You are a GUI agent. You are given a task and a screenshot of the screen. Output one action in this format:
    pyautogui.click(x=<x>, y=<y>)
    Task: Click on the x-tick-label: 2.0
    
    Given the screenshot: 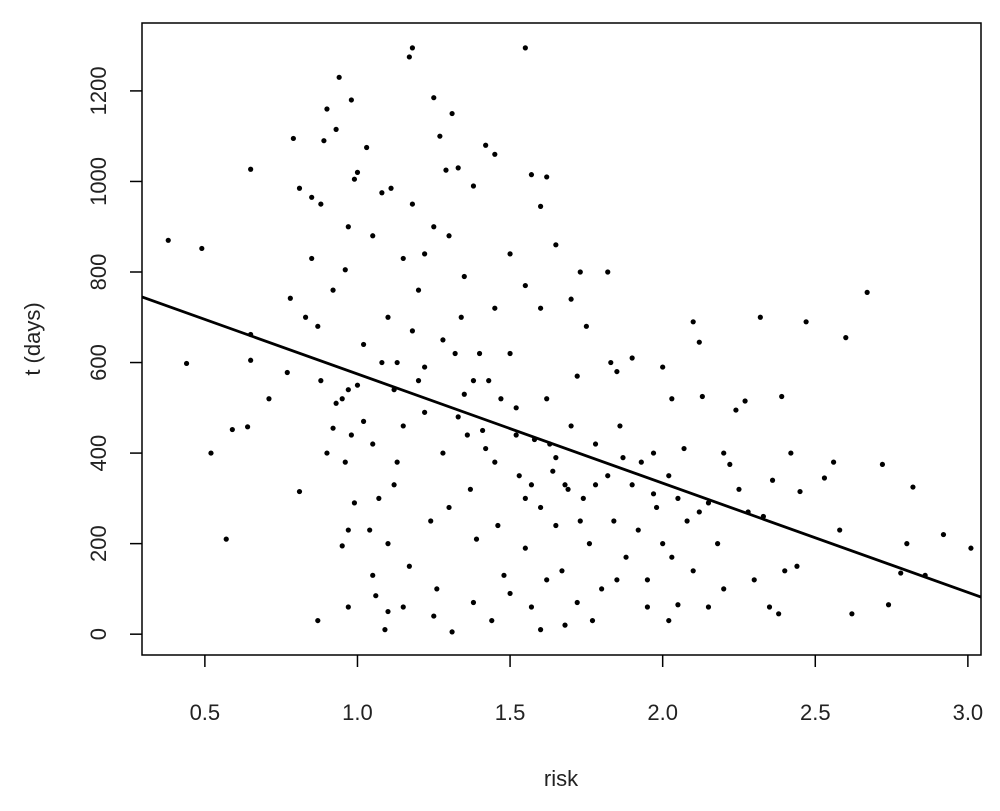 What is the action you would take?
    pyautogui.click(x=662, y=712)
    